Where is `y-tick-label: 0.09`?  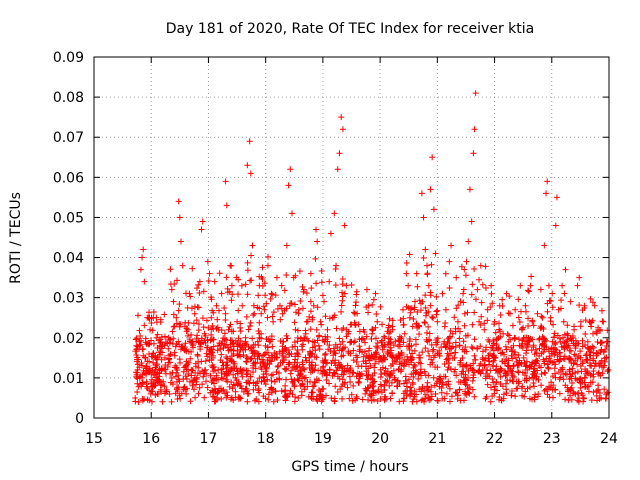
y-tick-label: 0.09 is located at coordinates (68, 58).